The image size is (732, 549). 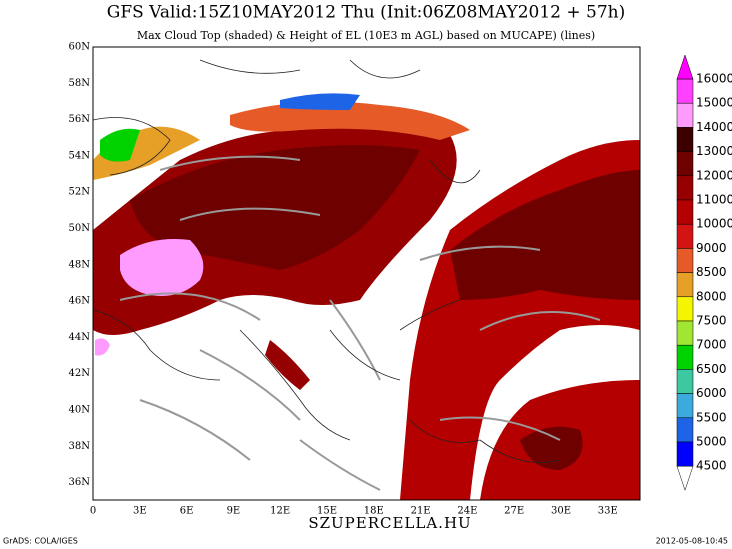 I want to click on lon-label: 12E, so click(x=280, y=511).